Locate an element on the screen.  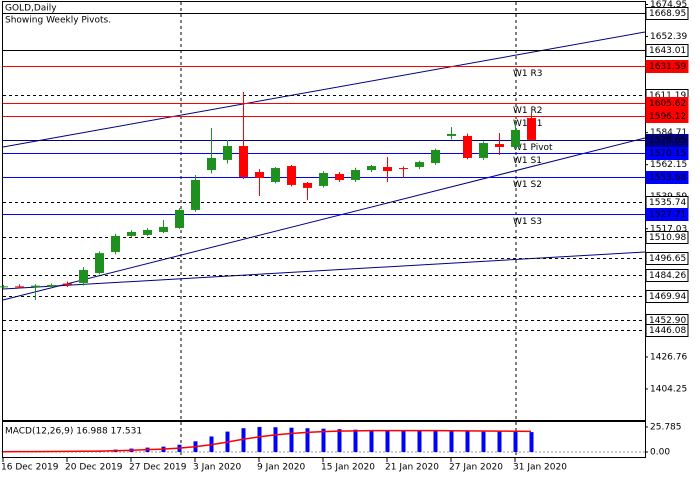
x-tick-label: 9 Jan 2020 is located at coordinates (281, 468).